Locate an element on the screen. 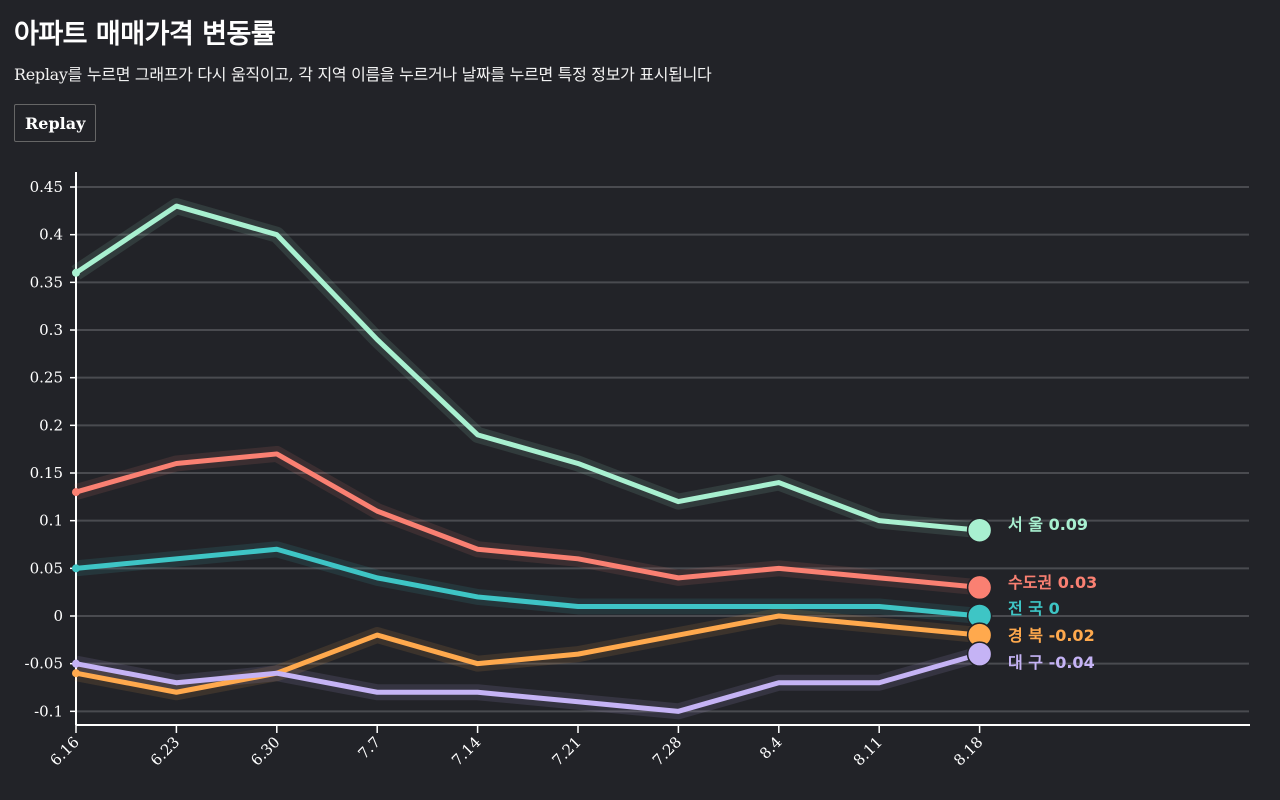 This screenshot has height=800, width=1280. end-markers: 서 울 0.09 수도권 0.03 전 국 0 경 북 -0.02 대 구 -0.04 is located at coordinates (1031, 593).